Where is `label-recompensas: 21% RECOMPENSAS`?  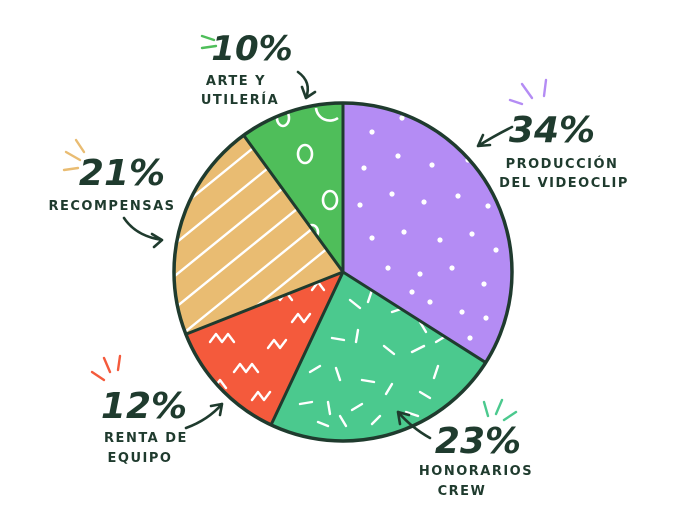
label-recompensas: 21% RECOMPENSAS is located at coordinates (112, 183).